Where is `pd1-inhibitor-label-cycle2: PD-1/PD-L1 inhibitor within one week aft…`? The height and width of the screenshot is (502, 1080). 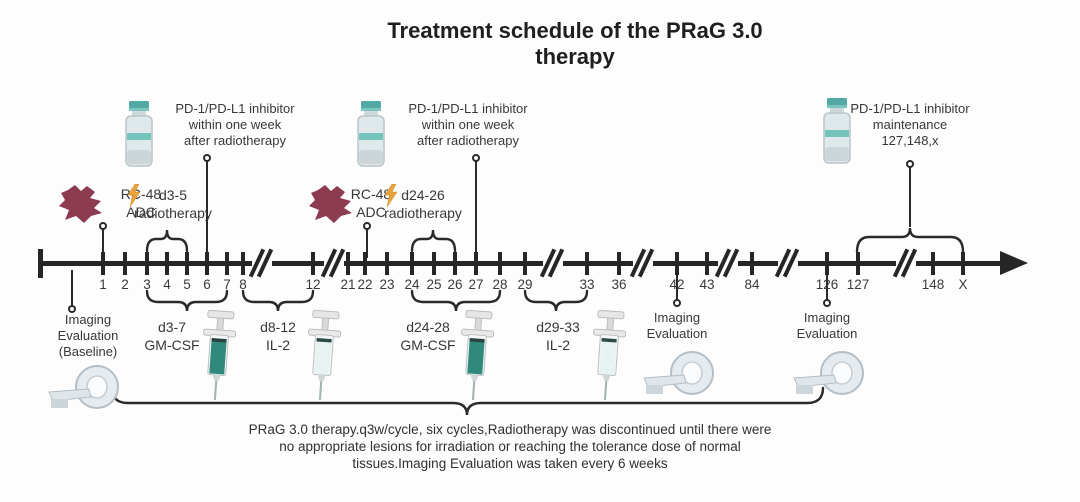
pd1-inhibitor-label-cycle2: PD-1/PD-L1 inhibitor within one week aft… is located at coordinates (468, 124).